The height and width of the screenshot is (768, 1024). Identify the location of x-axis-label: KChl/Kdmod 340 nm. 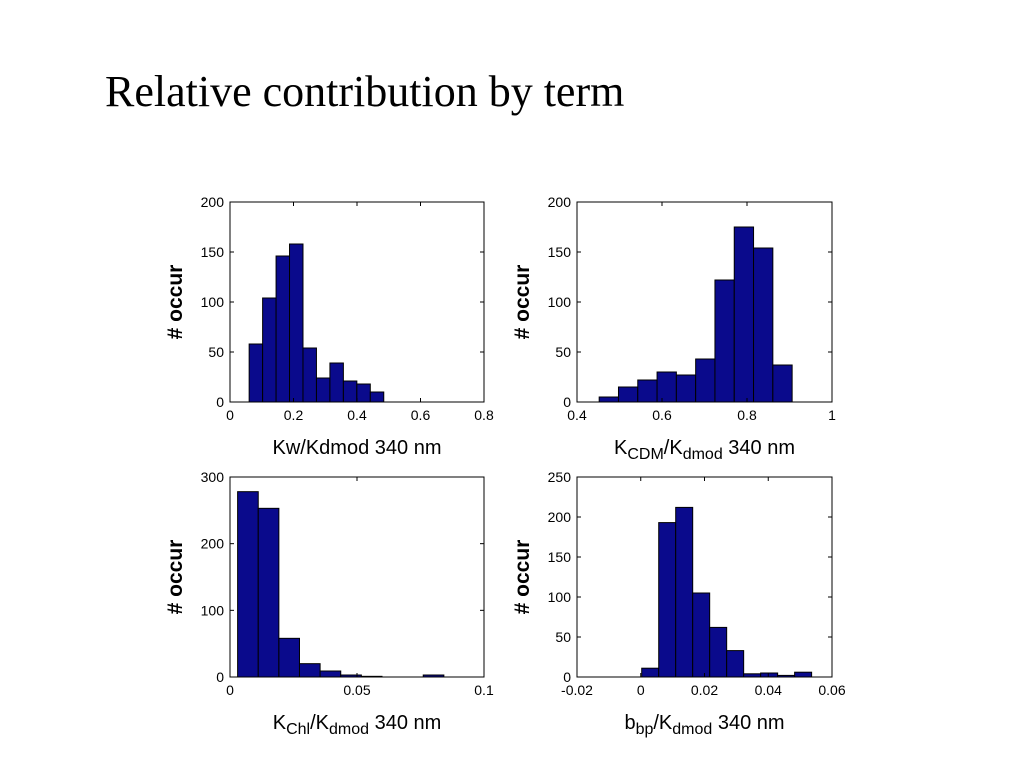
(357, 725).